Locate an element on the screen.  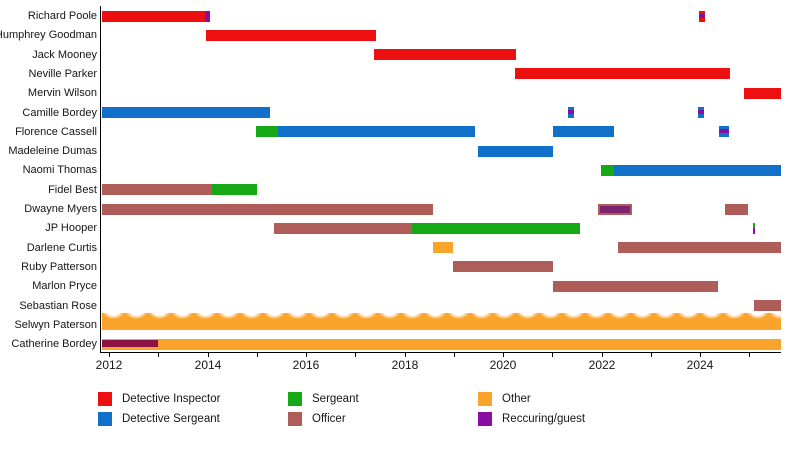
legend-swatch-guest is located at coordinates (485, 419).